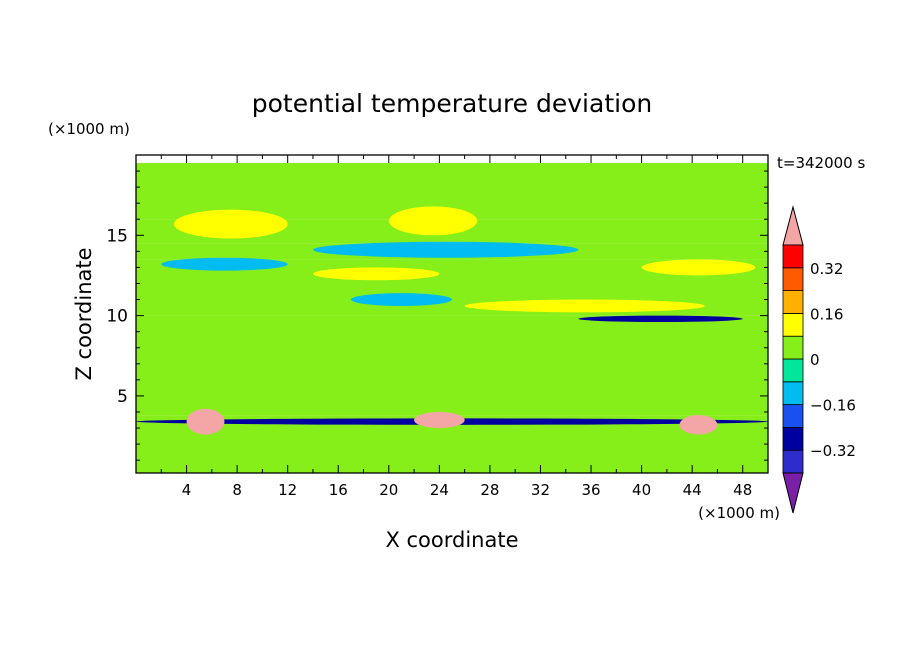  What do you see at coordinates (793, 225) in the screenshot?
I see `colorbar-over-arrow` at bounding box center [793, 225].